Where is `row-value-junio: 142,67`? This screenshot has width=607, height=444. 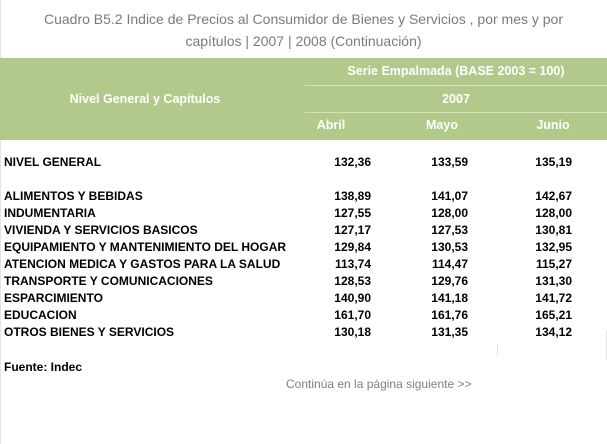
row-value-junio: 142,67 is located at coordinates (553, 196).